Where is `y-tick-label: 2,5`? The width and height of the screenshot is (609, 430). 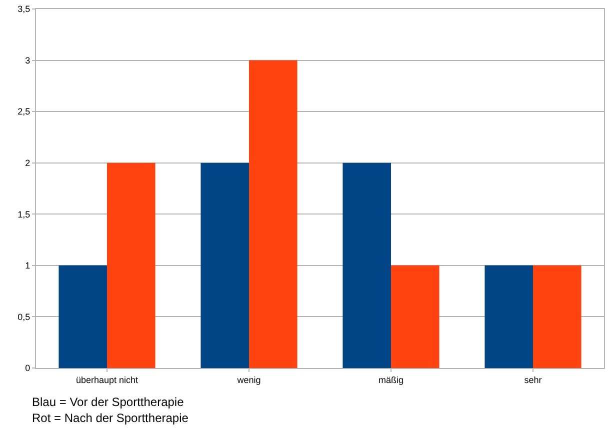
y-tick-label: 2,5 is located at coordinates (24, 111).